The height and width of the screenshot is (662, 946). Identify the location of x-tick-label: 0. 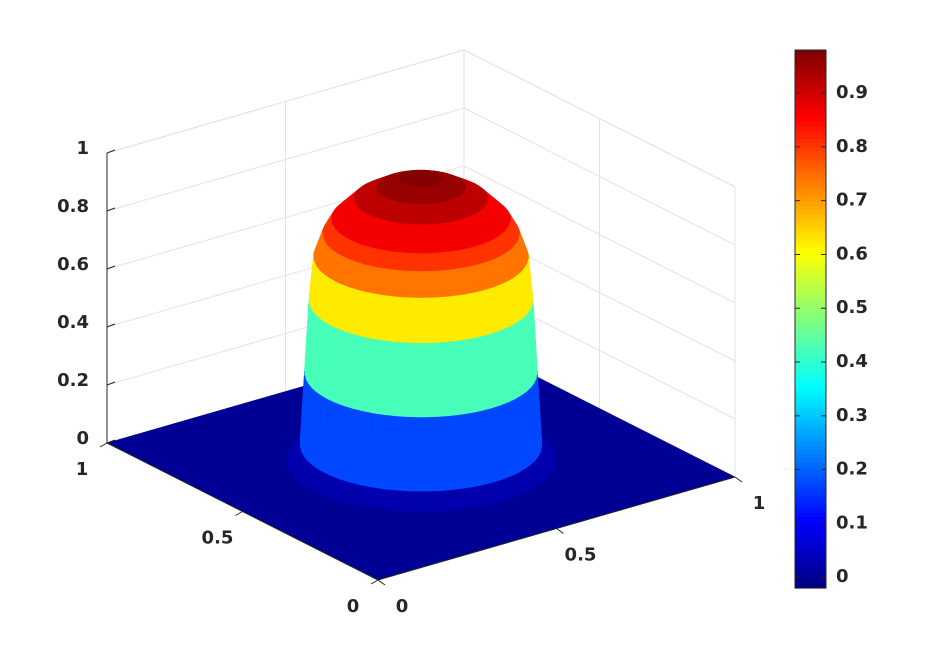
(402, 606).